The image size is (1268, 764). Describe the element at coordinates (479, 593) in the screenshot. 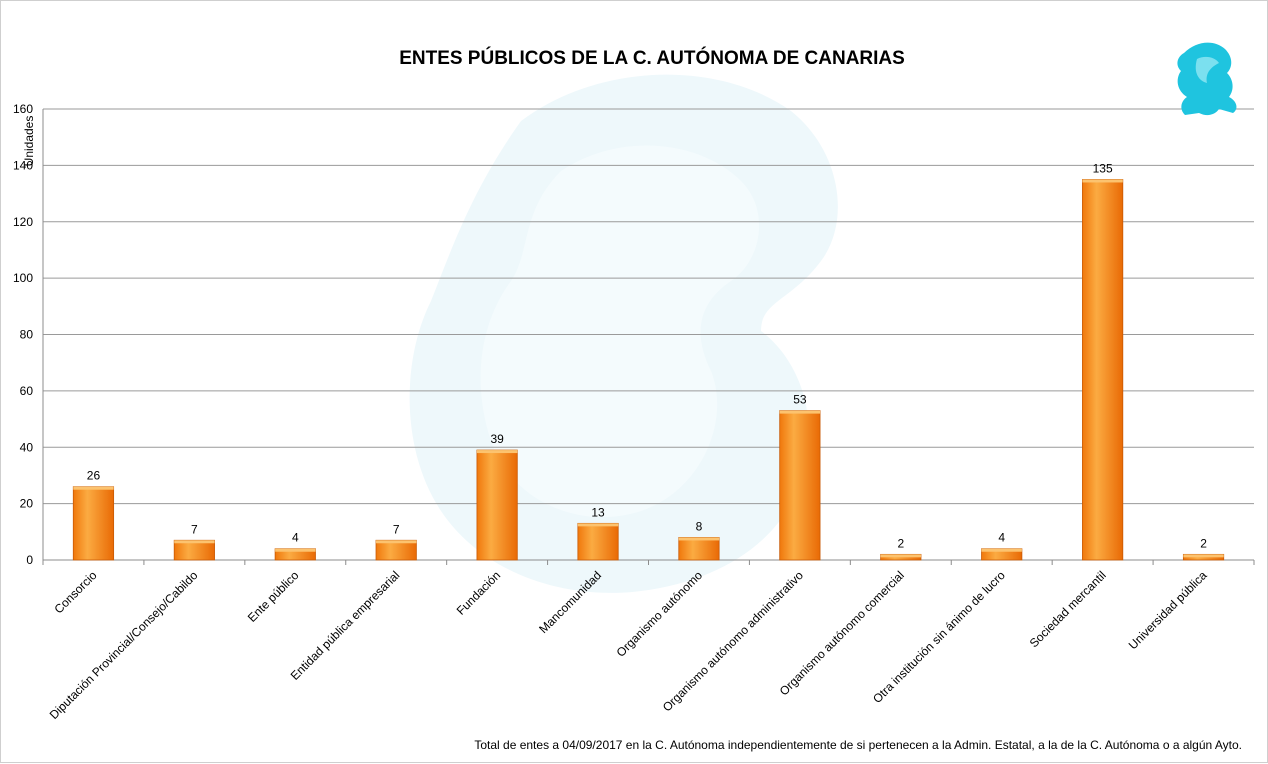

I see `x-category-label: Fundación` at that location.